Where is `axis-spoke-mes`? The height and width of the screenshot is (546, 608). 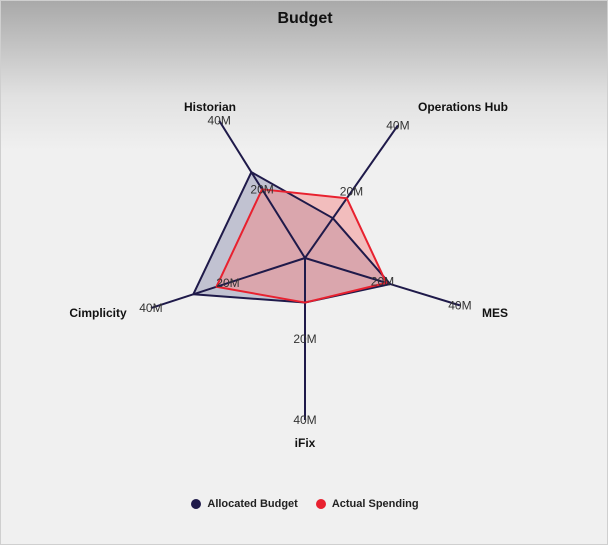 axis-spoke-mes is located at coordinates (382, 282).